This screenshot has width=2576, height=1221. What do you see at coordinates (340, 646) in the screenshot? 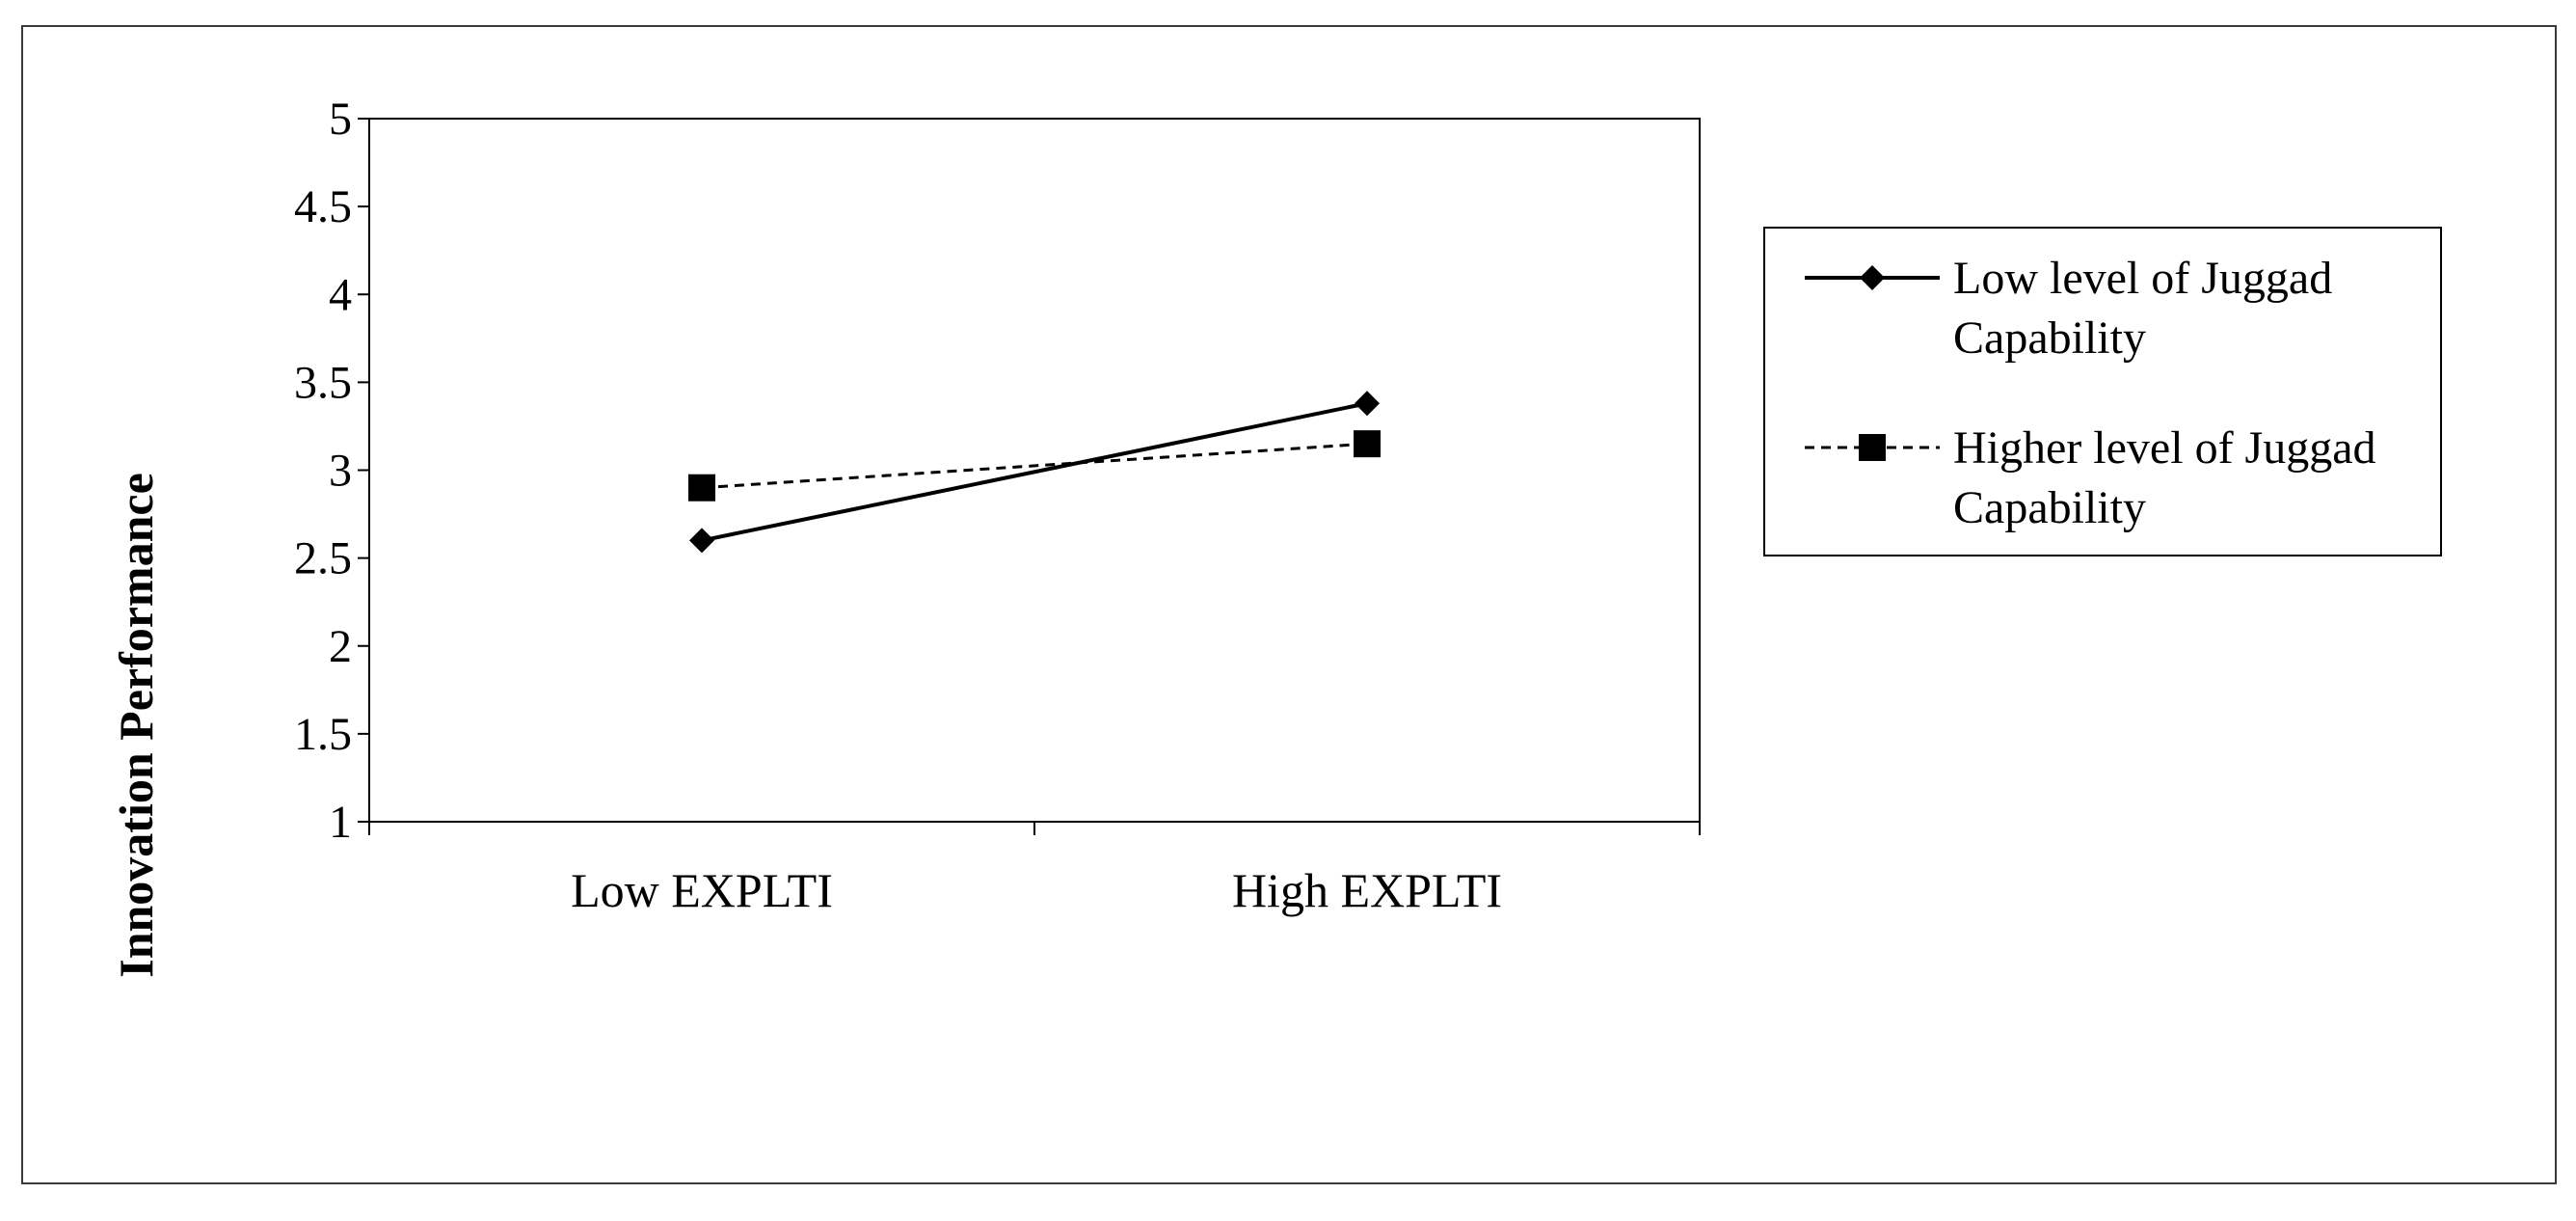
I see `y-tick-label: 2` at bounding box center [340, 646].